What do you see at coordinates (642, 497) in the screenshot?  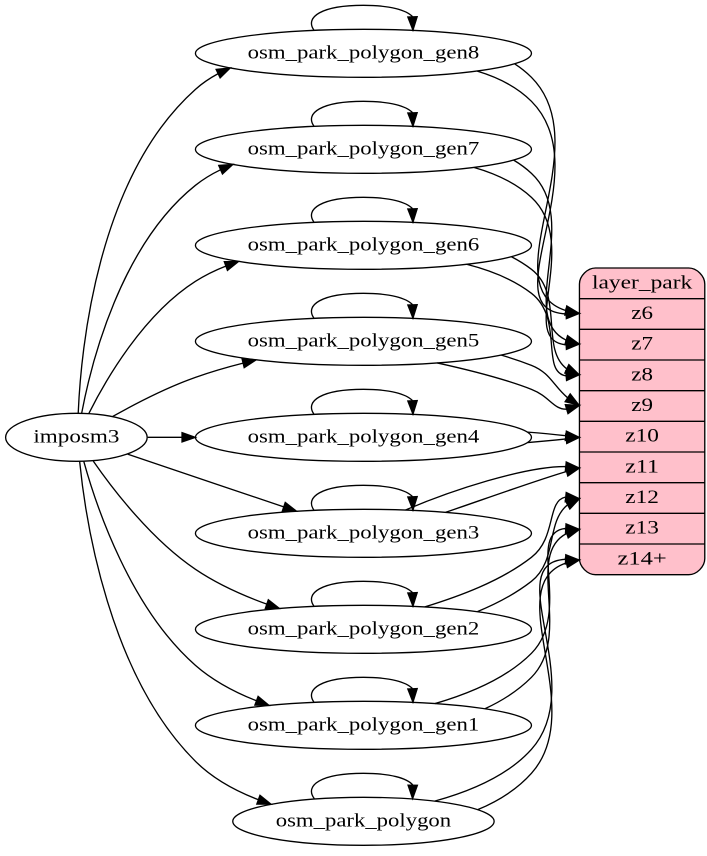 I see `svg-text: z12` at bounding box center [642, 497].